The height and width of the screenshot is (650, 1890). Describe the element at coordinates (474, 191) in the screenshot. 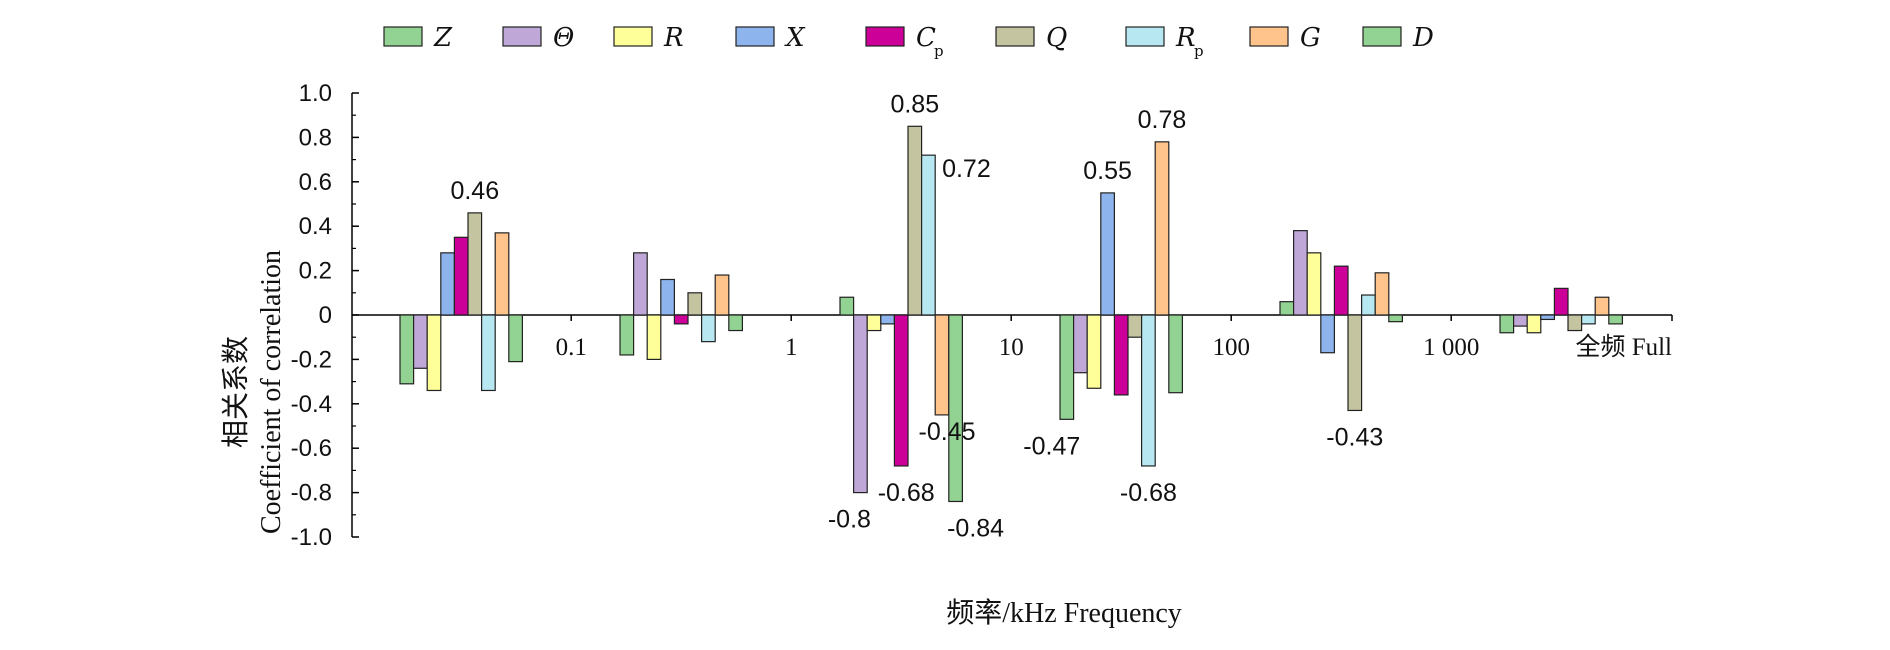

I see `data-label: 0.46` at that location.